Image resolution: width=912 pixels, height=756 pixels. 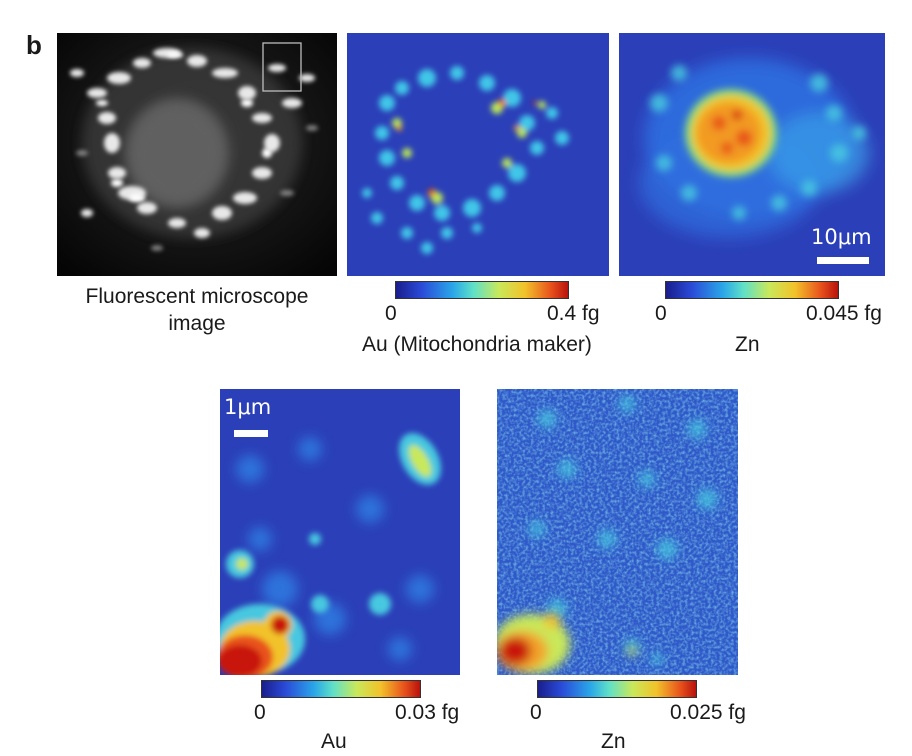 What do you see at coordinates (841, 237) in the screenshot?
I see `zn-top-scale-bar-label: 10μm` at bounding box center [841, 237].